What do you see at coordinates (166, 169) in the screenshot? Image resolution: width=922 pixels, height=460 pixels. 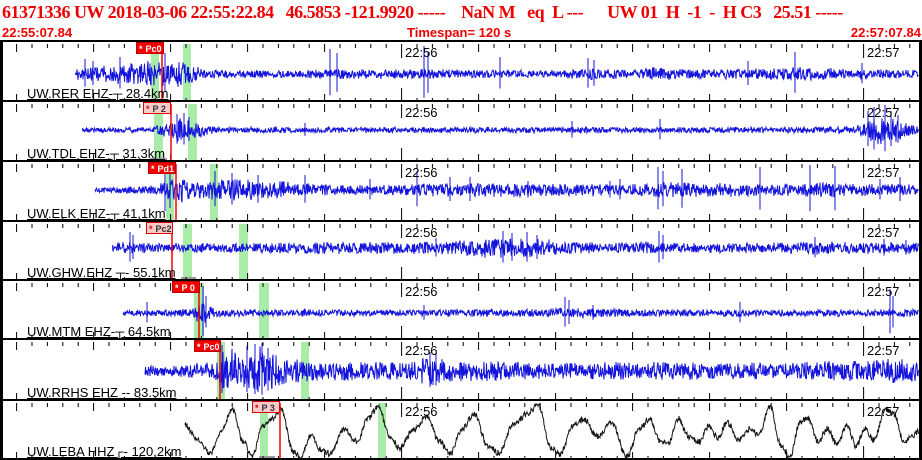 I see `pick-label: Pd1` at bounding box center [166, 169].